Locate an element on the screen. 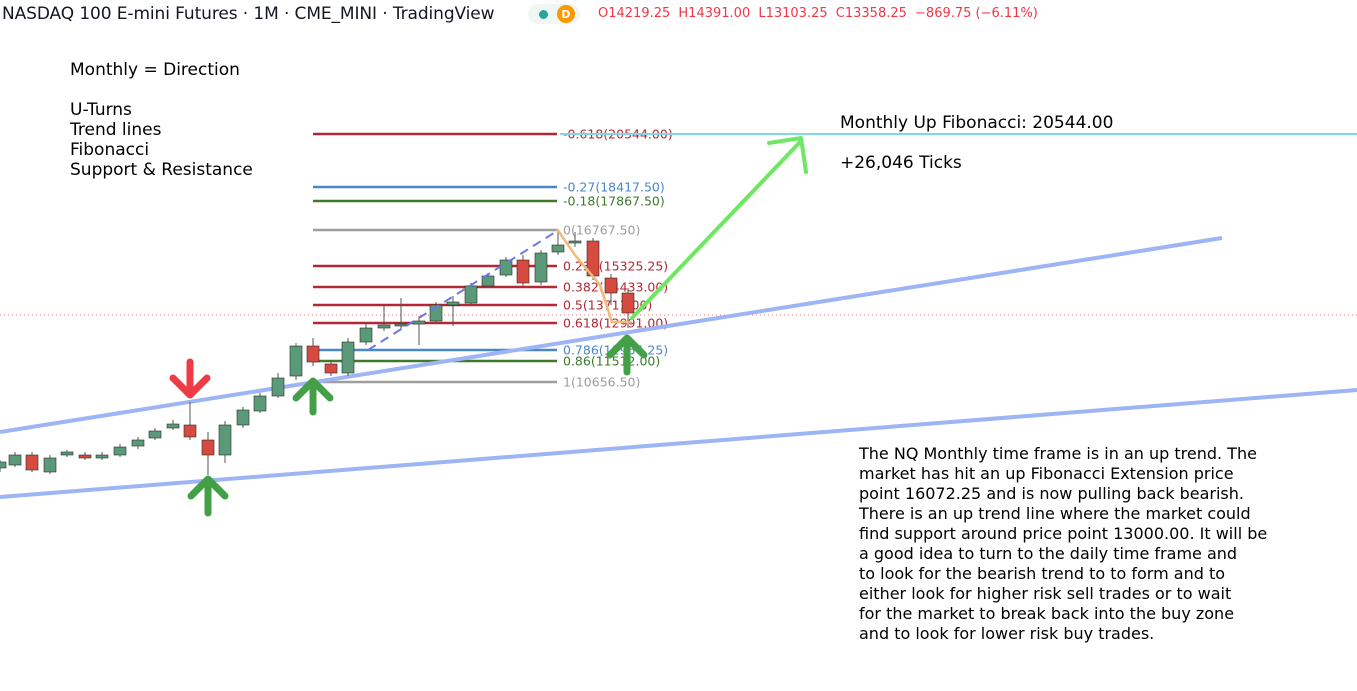 This screenshot has width=1357, height=691. ohlc-close: C13358.25 is located at coordinates (871, 13).